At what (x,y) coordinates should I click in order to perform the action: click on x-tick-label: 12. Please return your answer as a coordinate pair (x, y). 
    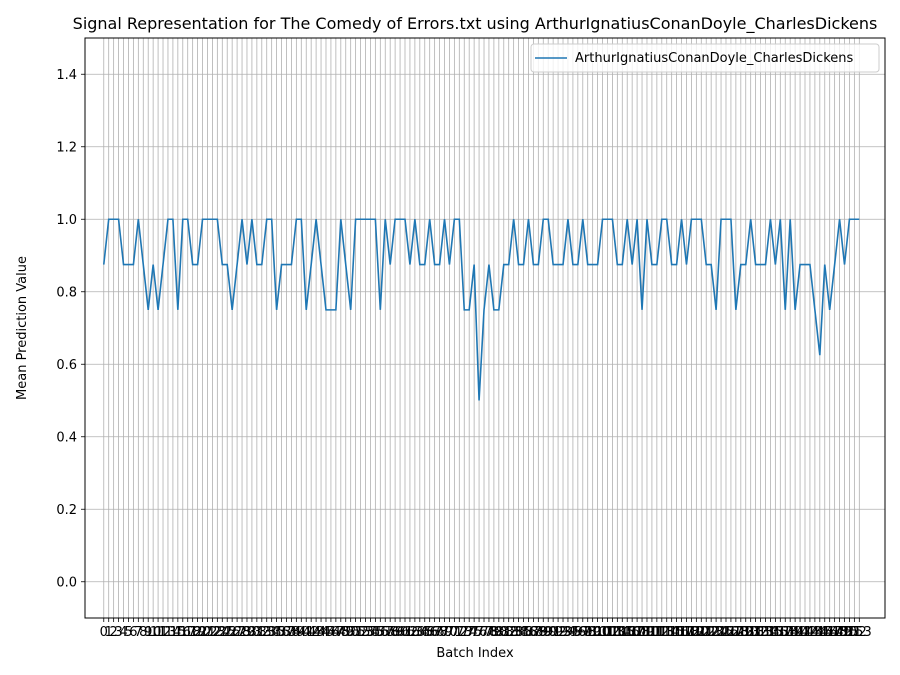
    Looking at the image, I should click on (163, 632).